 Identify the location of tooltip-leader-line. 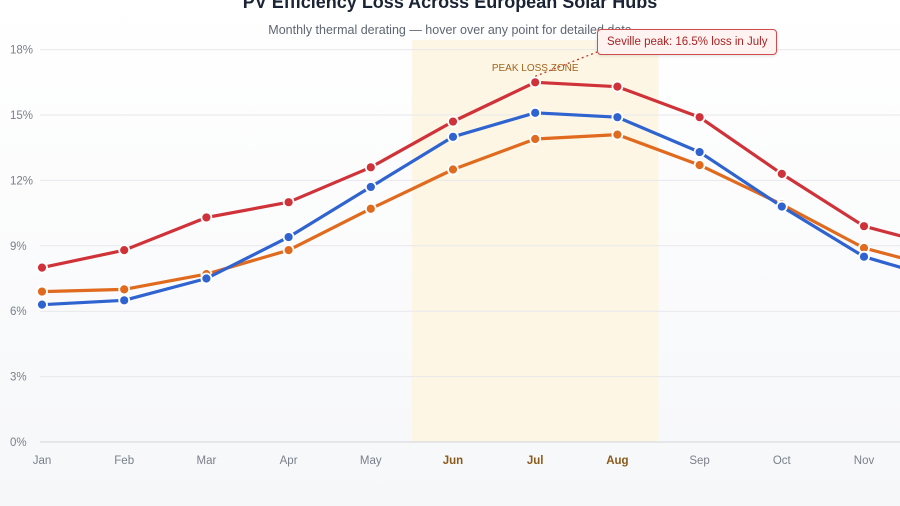
(566, 64).